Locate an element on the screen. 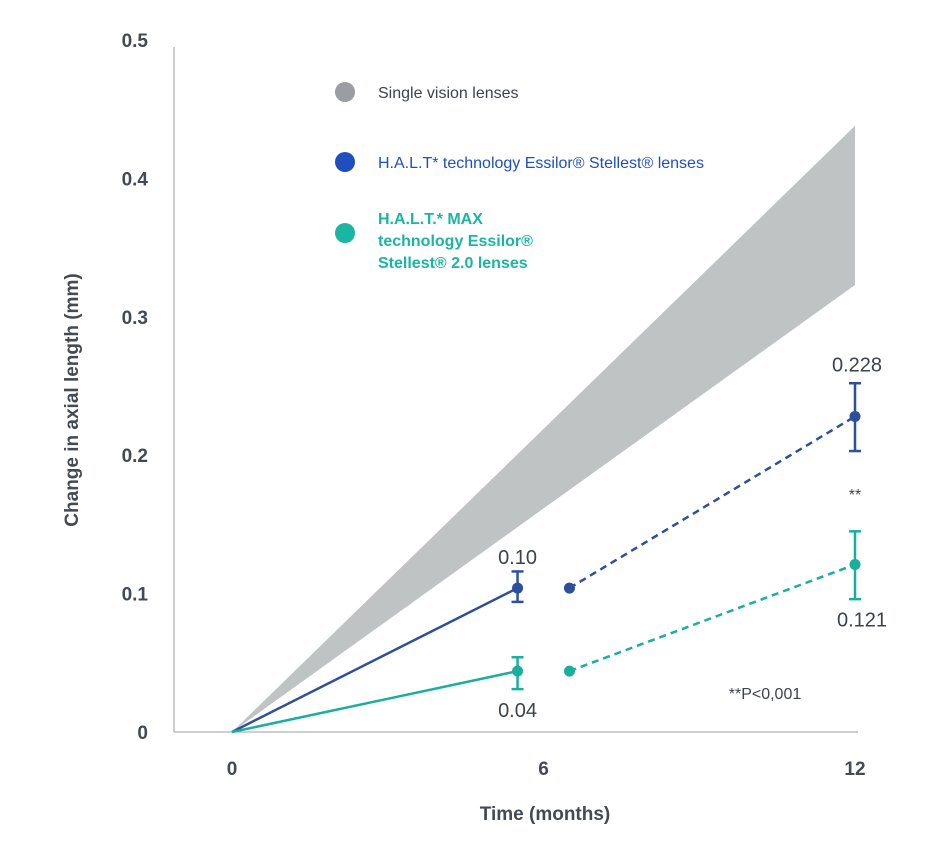 The image size is (951, 859). y-tick-label-5: 0.5 is located at coordinates (135, 41).